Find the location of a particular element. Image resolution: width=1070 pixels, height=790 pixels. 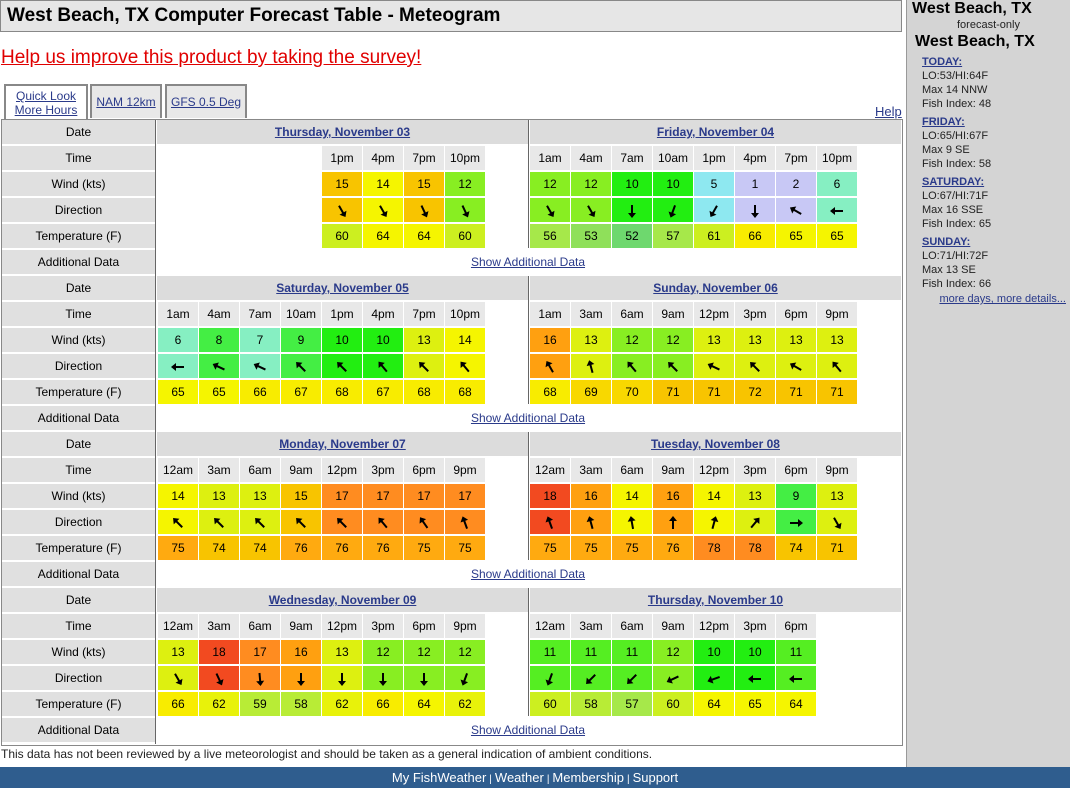

sidebar-day-link: TODAY: is located at coordinates (942, 62).